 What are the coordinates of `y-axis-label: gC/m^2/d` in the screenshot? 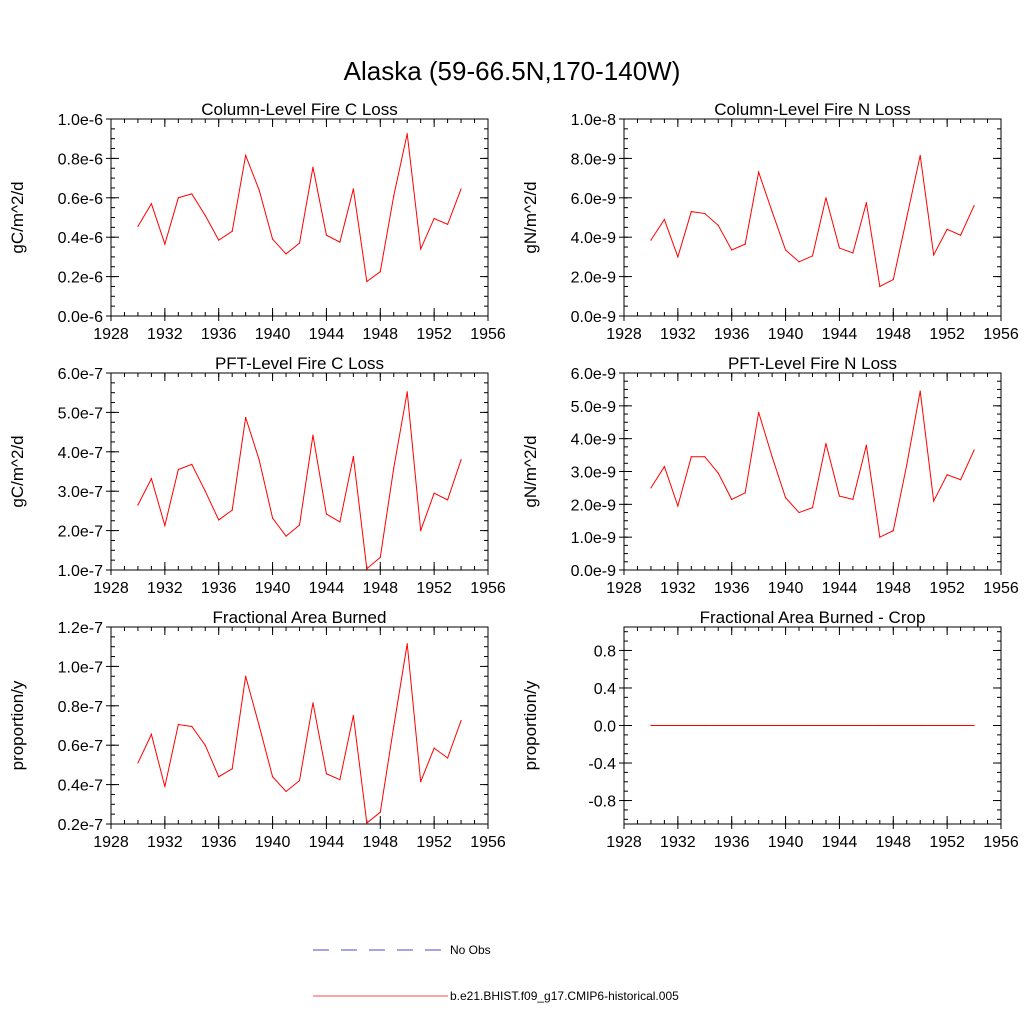 It's located at (17, 217).